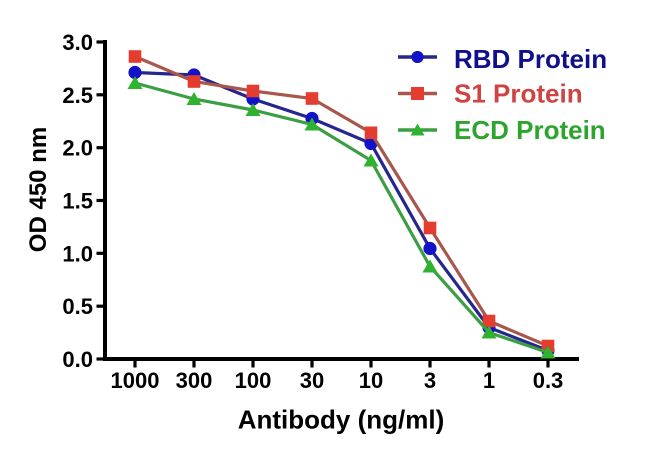 The image size is (650, 462). Describe the element at coordinates (77, 359) in the screenshot. I see `svg-text: 0.0` at that location.